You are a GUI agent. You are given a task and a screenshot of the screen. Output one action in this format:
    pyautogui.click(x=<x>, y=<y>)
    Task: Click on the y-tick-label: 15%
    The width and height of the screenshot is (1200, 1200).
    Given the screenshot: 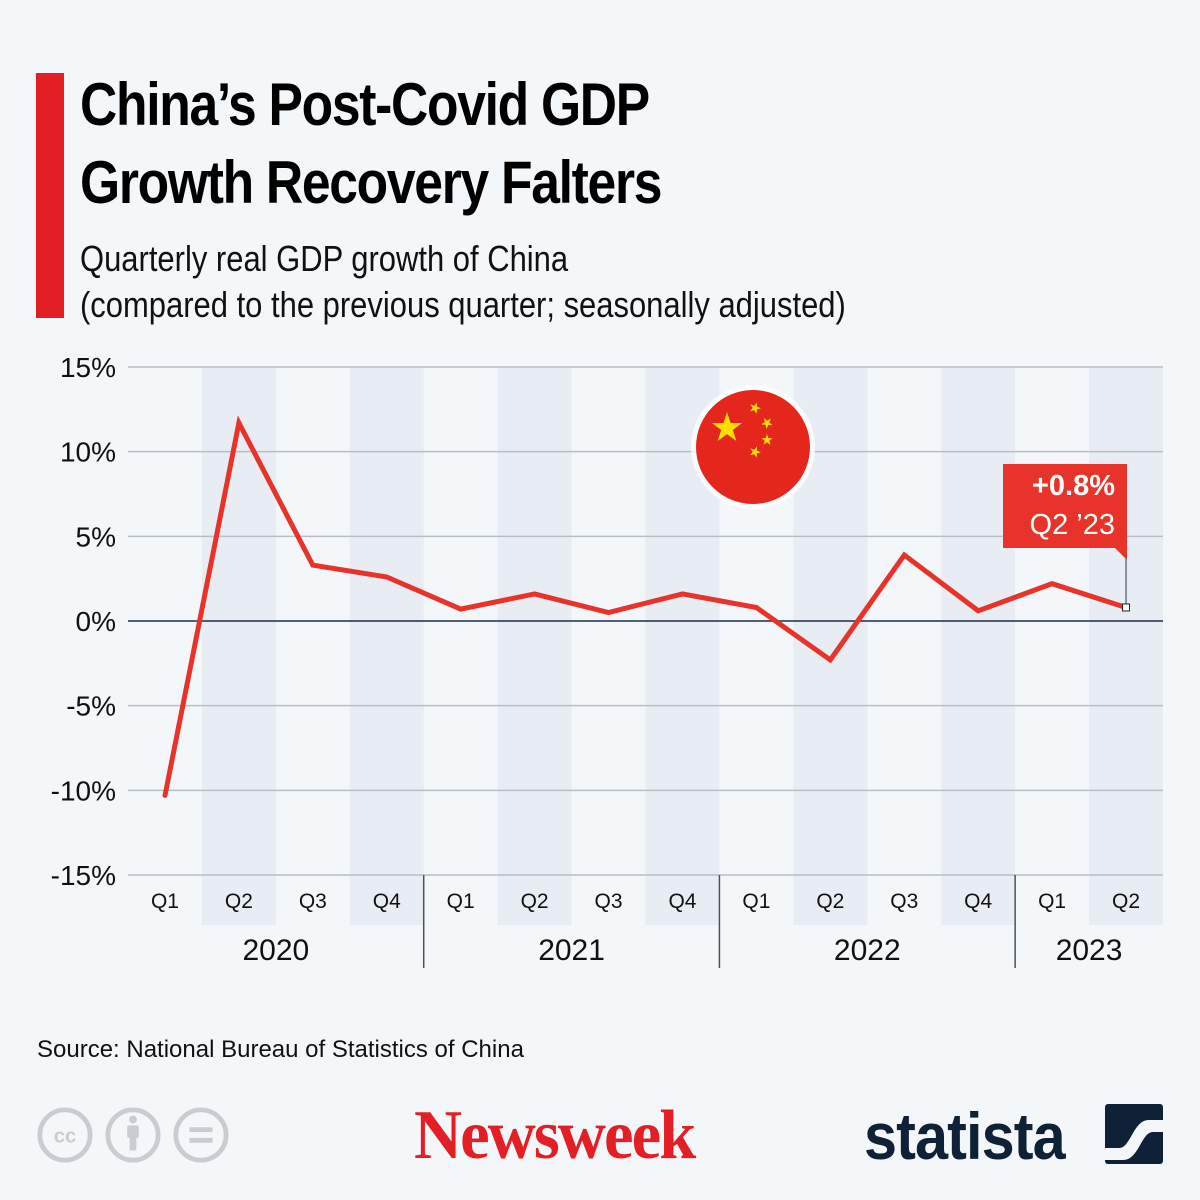 What is the action you would take?
    pyautogui.click(x=88, y=367)
    